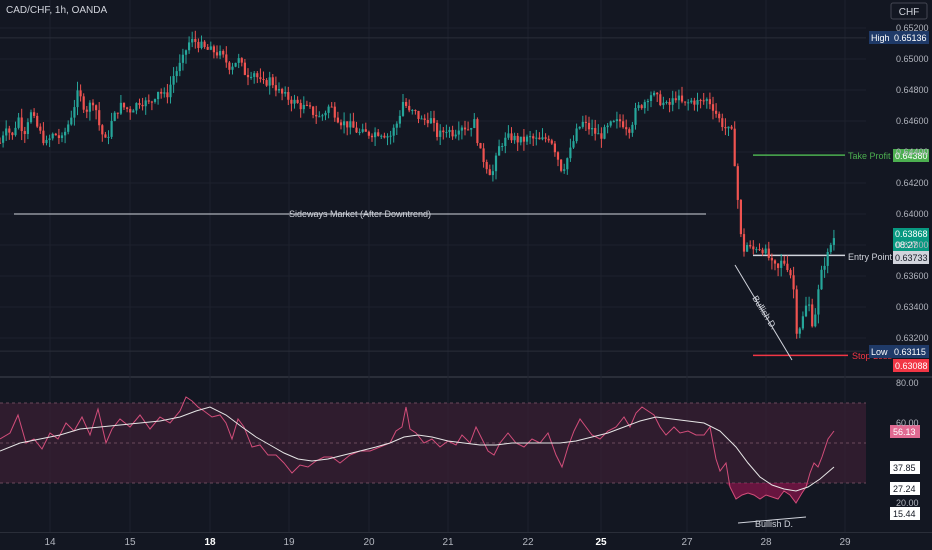 This screenshot has height=550, width=932. Describe the element at coordinates (764, 493) in the screenshot. I see `rsi-oversold-fill` at that location.